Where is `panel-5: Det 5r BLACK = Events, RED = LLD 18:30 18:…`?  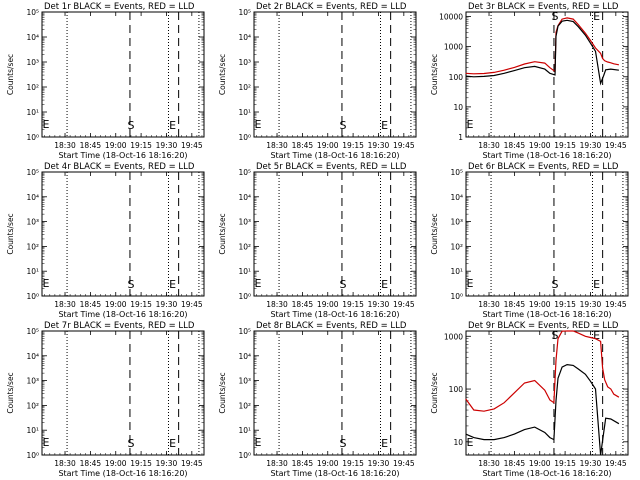 panel-5: Det 5r BLACK = Events, RED = LLD 18:30 18:… is located at coordinates (317, 240).